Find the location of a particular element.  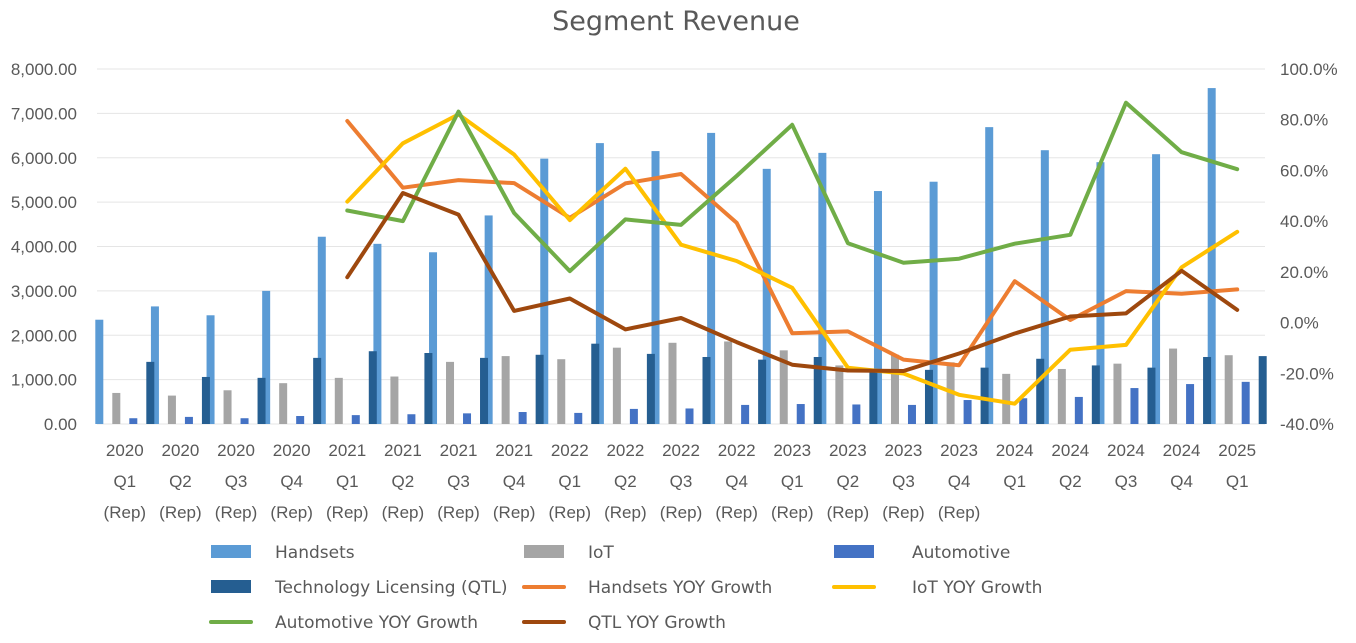

legend-label: Handsets is located at coordinates (315, 553).